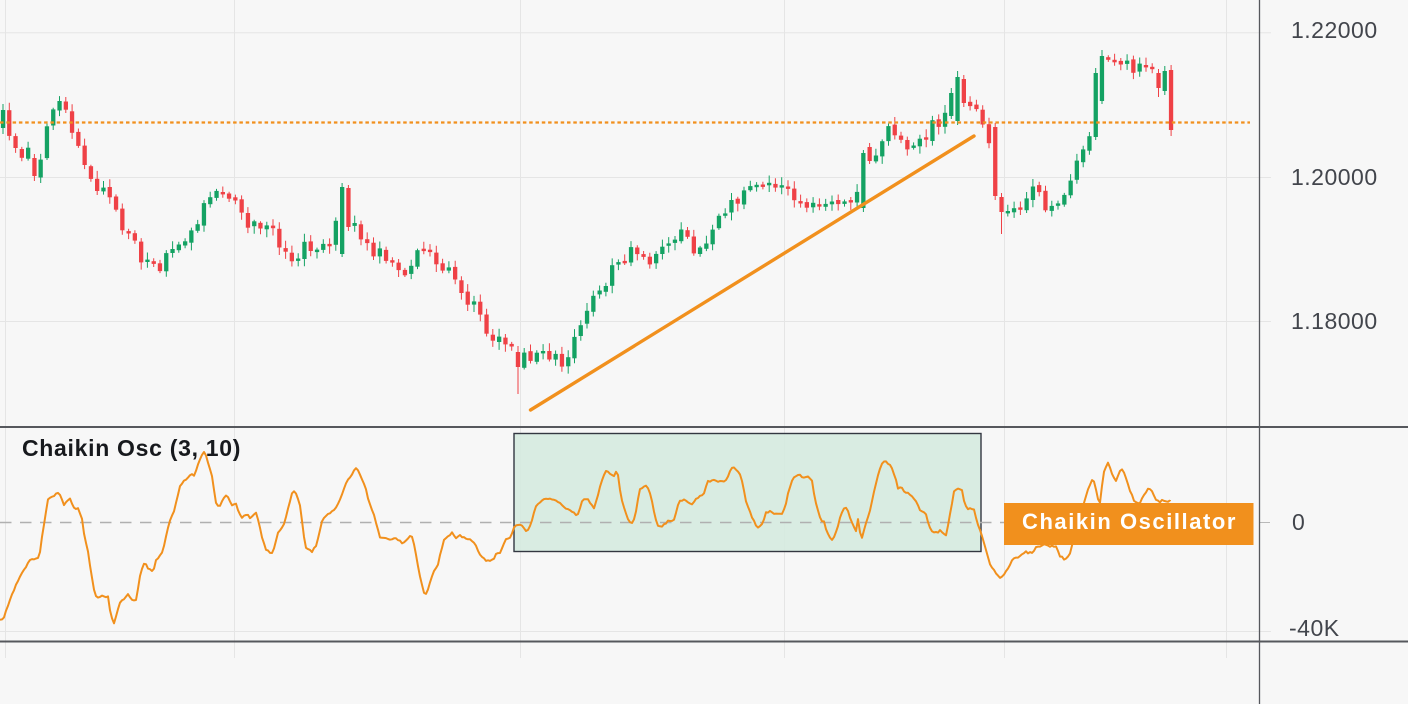 The height and width of the screenshot is (704, 1408). Describe the element at coordinates (131, 448) in the screenshot. I see `svg-text: Chaikin Osc (3, 10)` at that location.